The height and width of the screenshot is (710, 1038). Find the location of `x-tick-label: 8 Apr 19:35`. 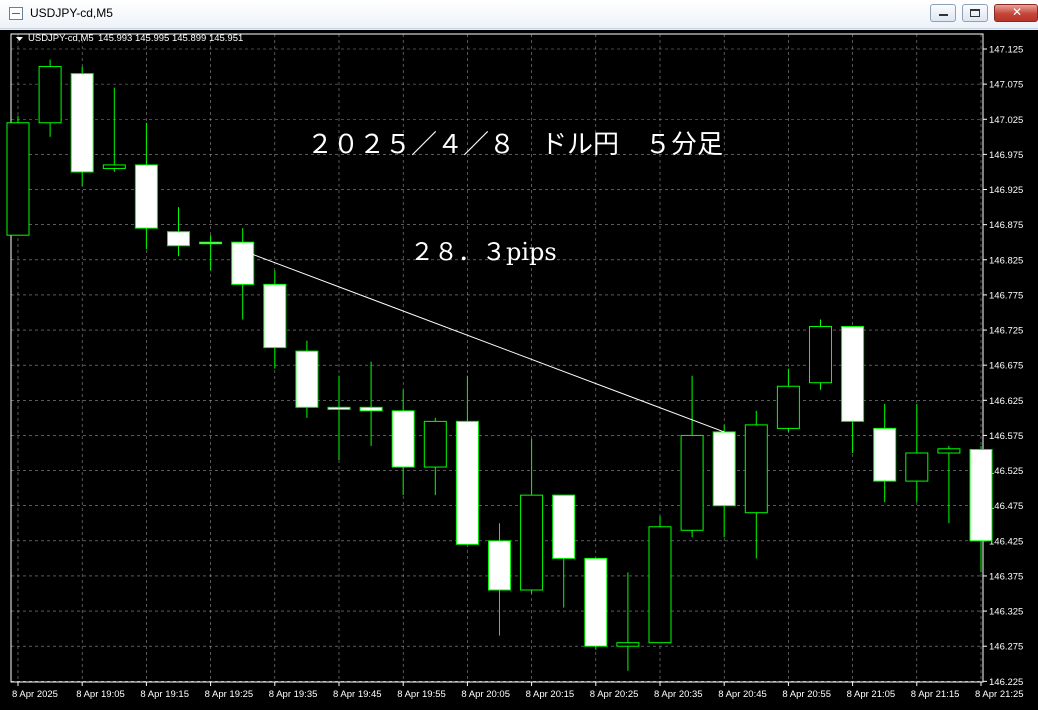

x-tick-label: 8 Apr 19:35 is located at coordinates (293, 694).